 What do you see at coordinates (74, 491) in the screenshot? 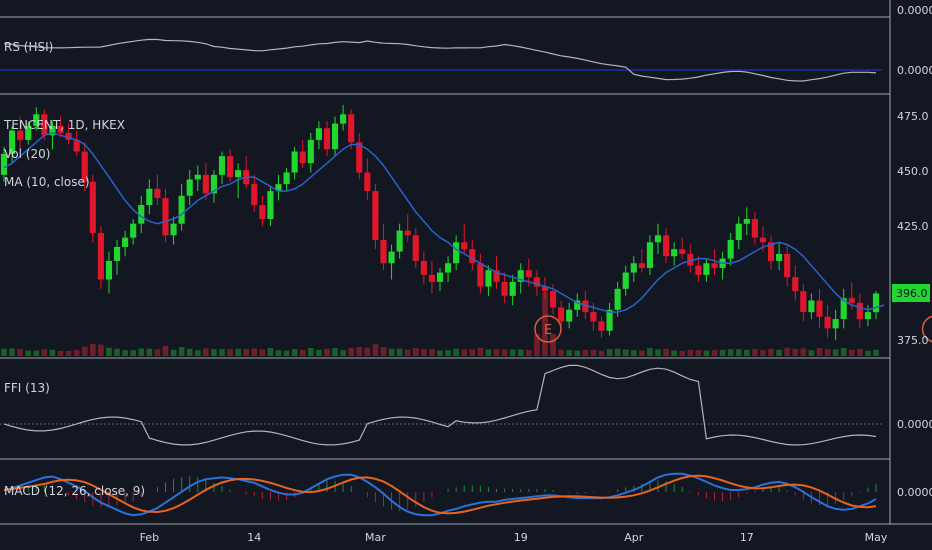
I see `macd-label: MACD (12, 26, close, 9)` at bounding box center [74, 491].